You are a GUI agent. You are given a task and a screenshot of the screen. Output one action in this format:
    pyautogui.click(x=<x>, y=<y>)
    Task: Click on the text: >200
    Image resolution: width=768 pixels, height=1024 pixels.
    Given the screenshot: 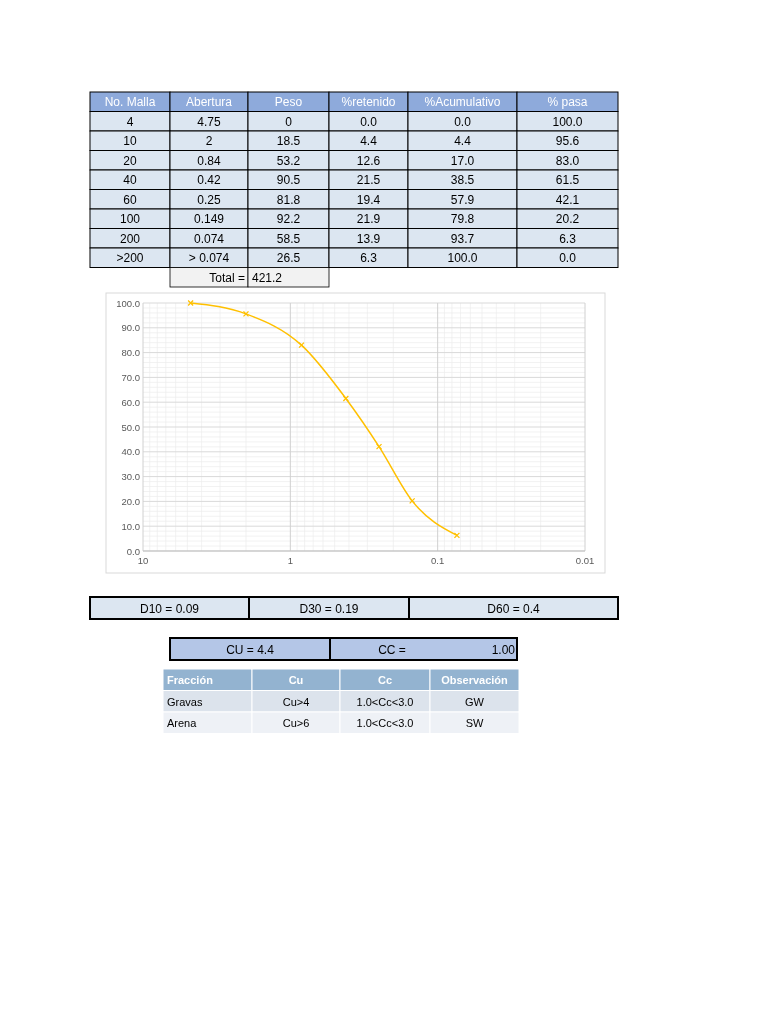 What is the action you would take?
    pyautogui.click(x=130, y=258)
    